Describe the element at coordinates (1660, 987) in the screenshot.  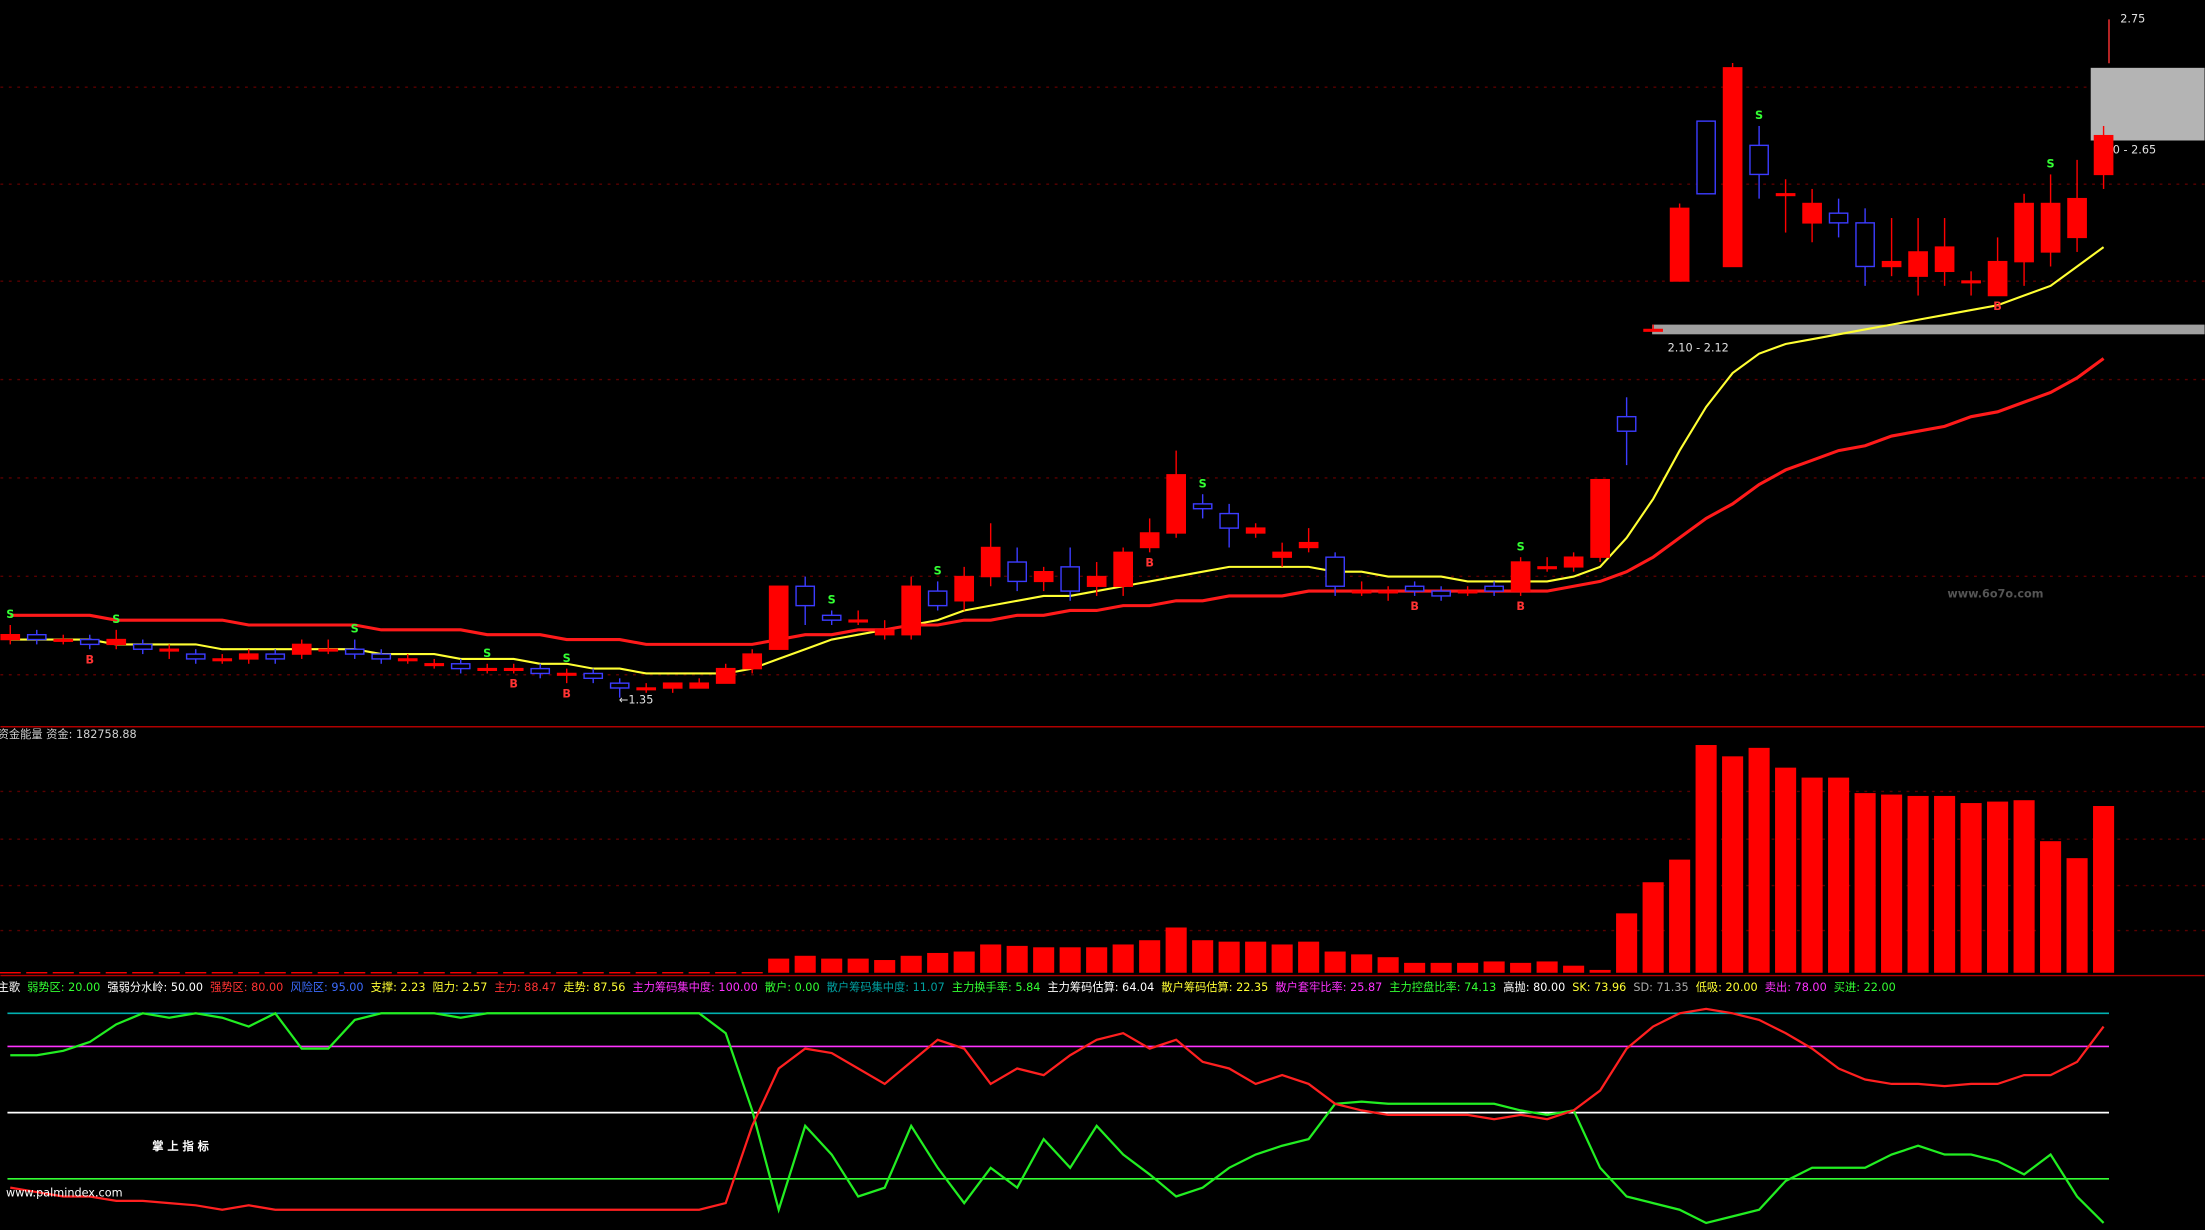
I see `indicator-header: SD: 71.35` at that location.